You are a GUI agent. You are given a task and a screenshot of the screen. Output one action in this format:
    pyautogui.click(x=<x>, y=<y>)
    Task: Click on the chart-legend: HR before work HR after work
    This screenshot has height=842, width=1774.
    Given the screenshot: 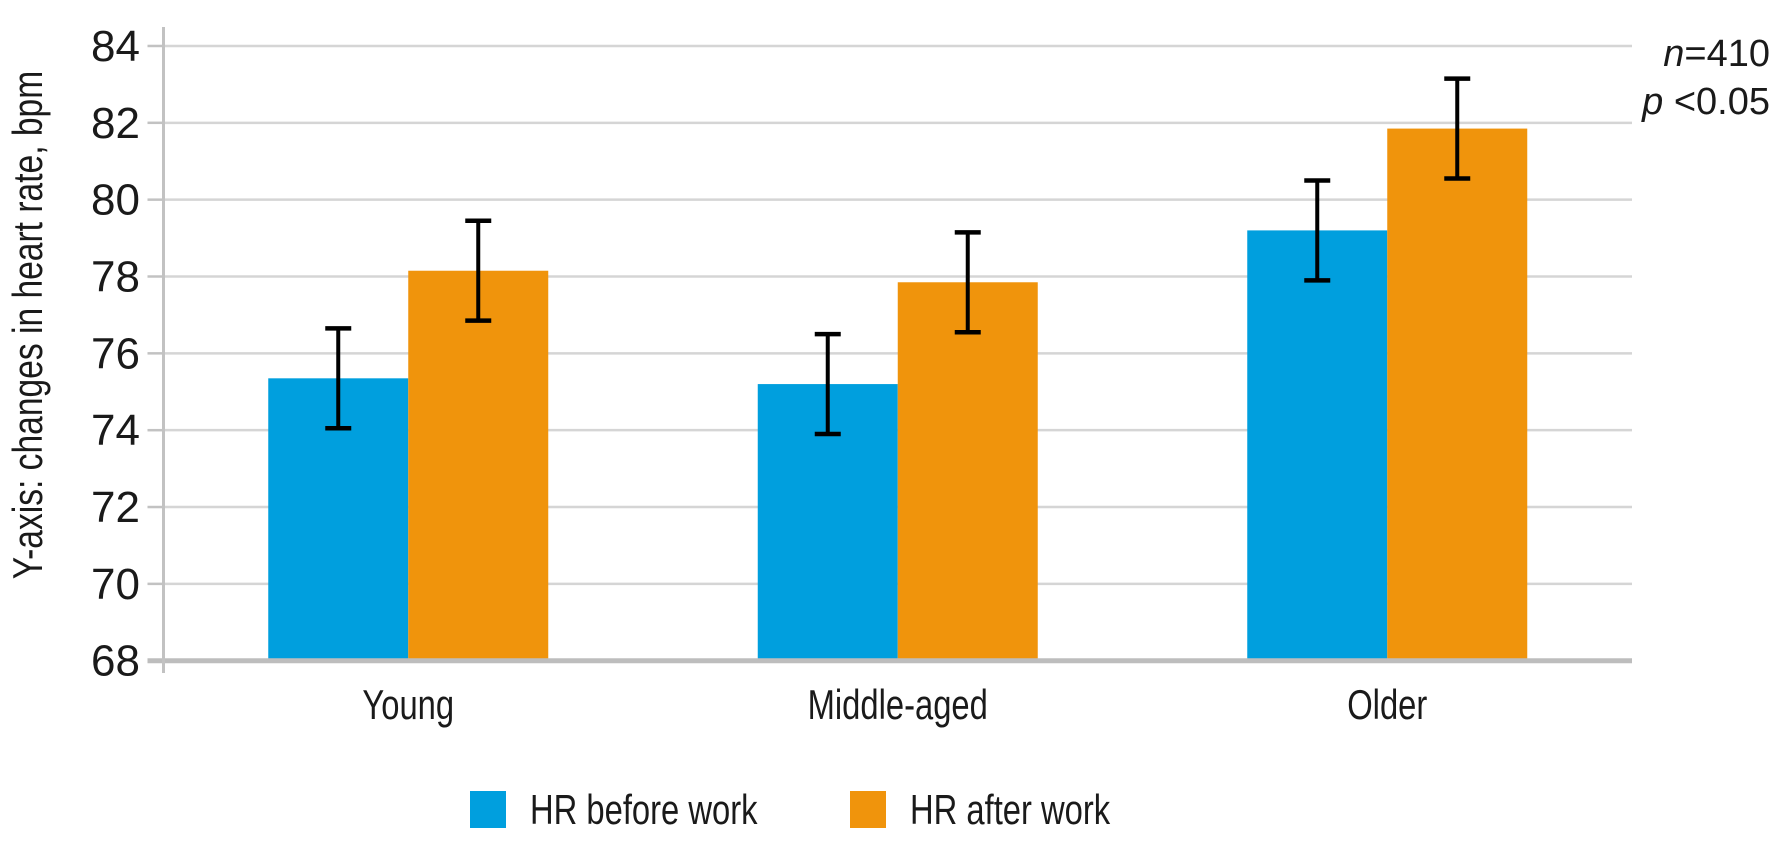 What is the action you would take?
    pyautogui.click(x=790, y=809)
    